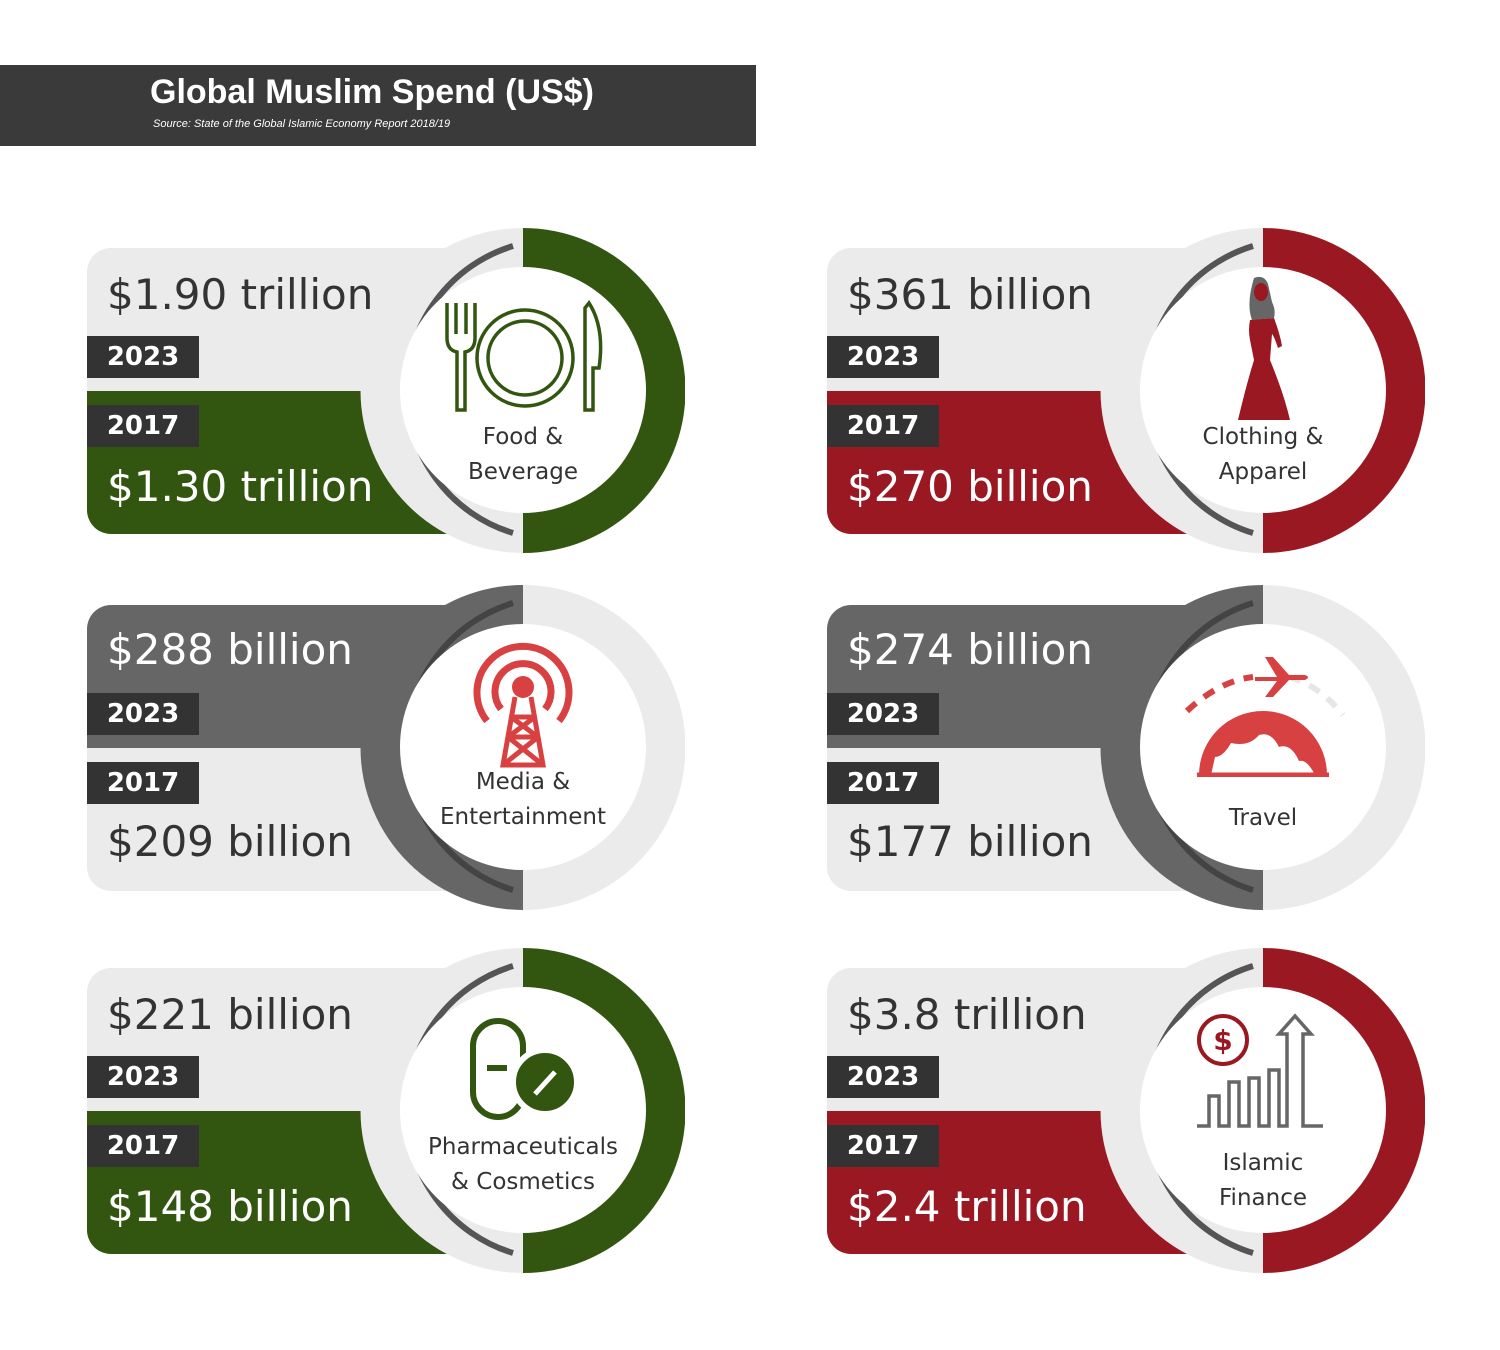  I want to click on value-2023: $1.90 trillion, so click(240, 294).